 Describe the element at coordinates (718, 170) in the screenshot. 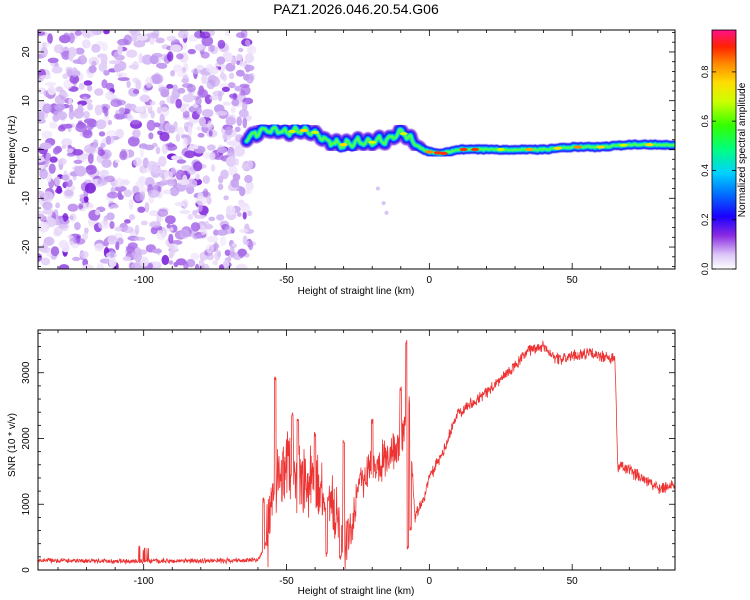

I see `colorbar-ticks: 0.0 0.2 0.4 0.6 0.8` at that location.